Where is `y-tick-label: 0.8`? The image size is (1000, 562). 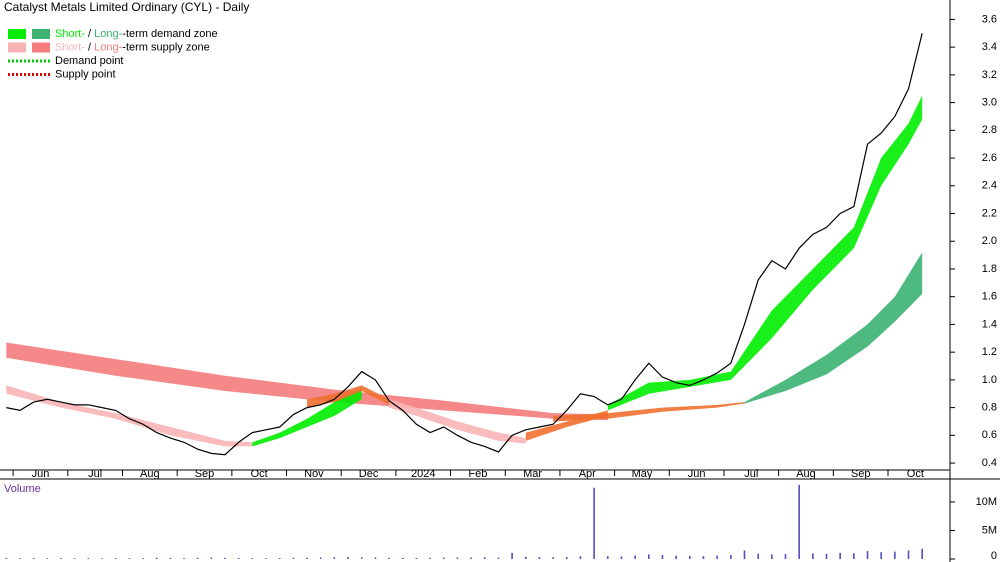
y-tick-label: 0.8 is located at coordinates (989, 408).